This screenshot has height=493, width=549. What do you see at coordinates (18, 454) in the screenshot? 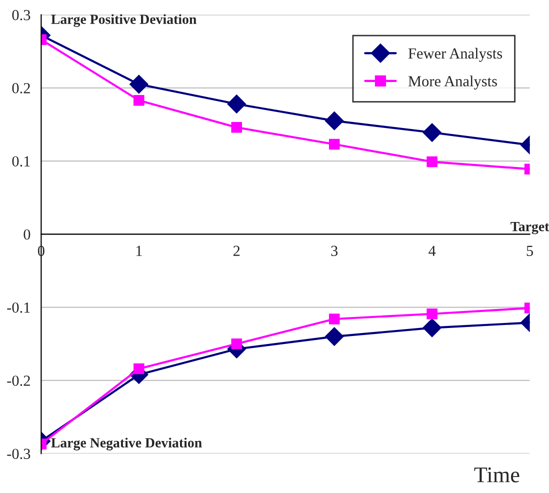
I see `y-tick-label: -0.3` at bounding box center [18, 454].